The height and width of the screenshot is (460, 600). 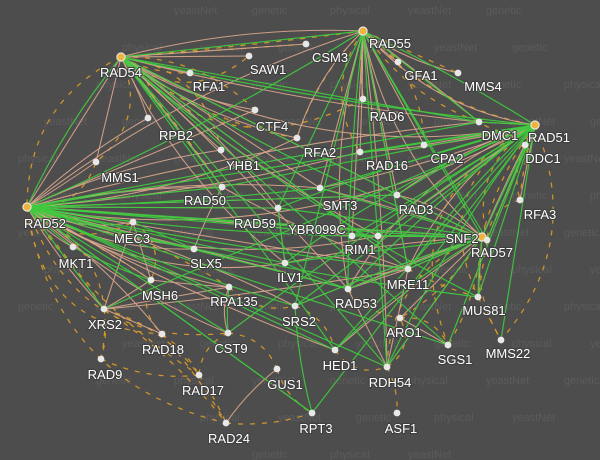 What do you see at coordinates (424, 145) in the screenshot?
I see `graph-node-cpa2` at bounding box center [424, 145].